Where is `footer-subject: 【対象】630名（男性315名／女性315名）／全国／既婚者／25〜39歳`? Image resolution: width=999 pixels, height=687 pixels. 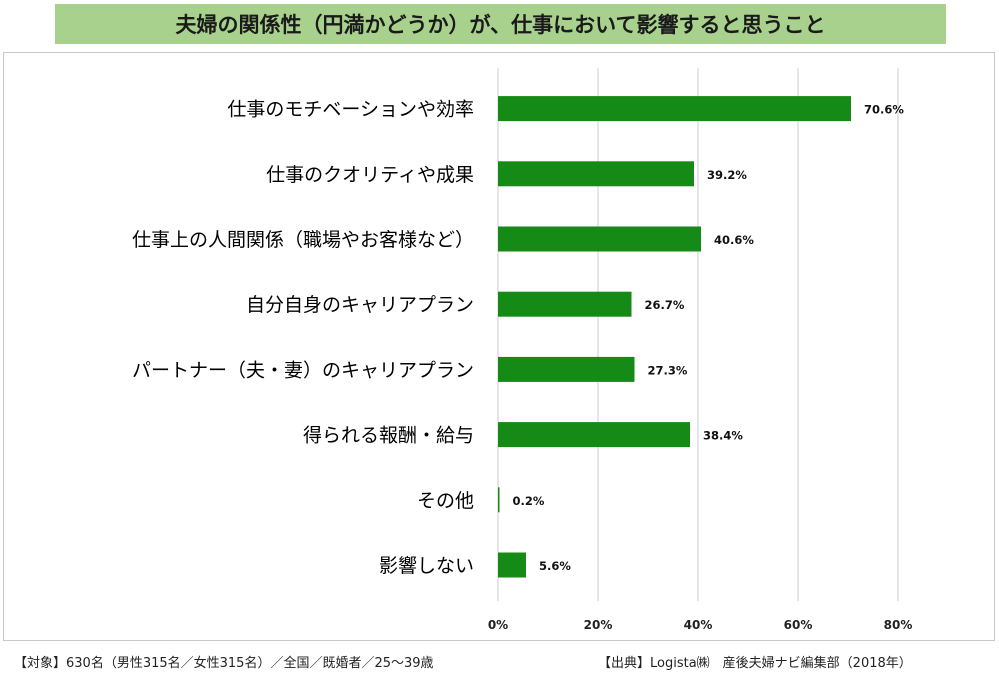 footer-subject: 【対象】630名（男性315名／女性315名）／全国／既婚者／25〜39歳 is located at coordinates (224, 663).